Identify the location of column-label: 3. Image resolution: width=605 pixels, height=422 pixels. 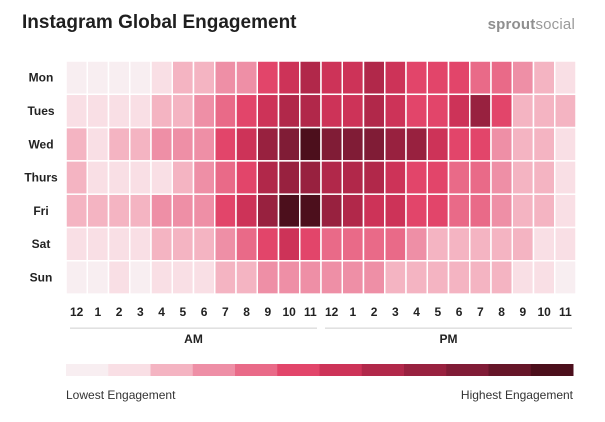
(140, 312).